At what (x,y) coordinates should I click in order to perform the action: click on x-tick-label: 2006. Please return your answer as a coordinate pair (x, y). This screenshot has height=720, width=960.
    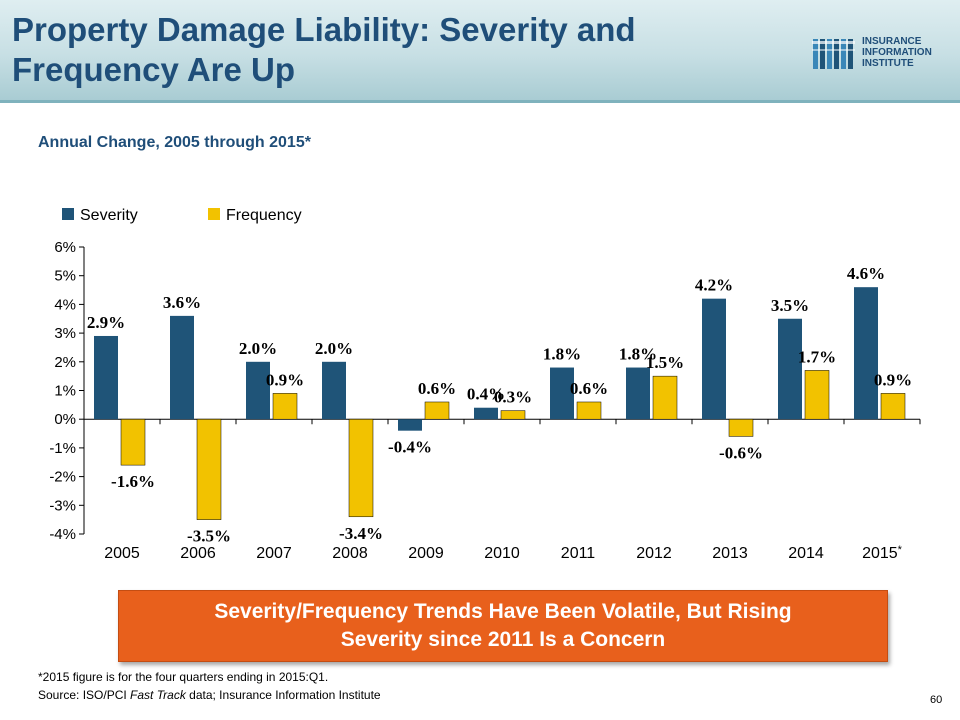
    Looking at the image, I should click on (198, 553).